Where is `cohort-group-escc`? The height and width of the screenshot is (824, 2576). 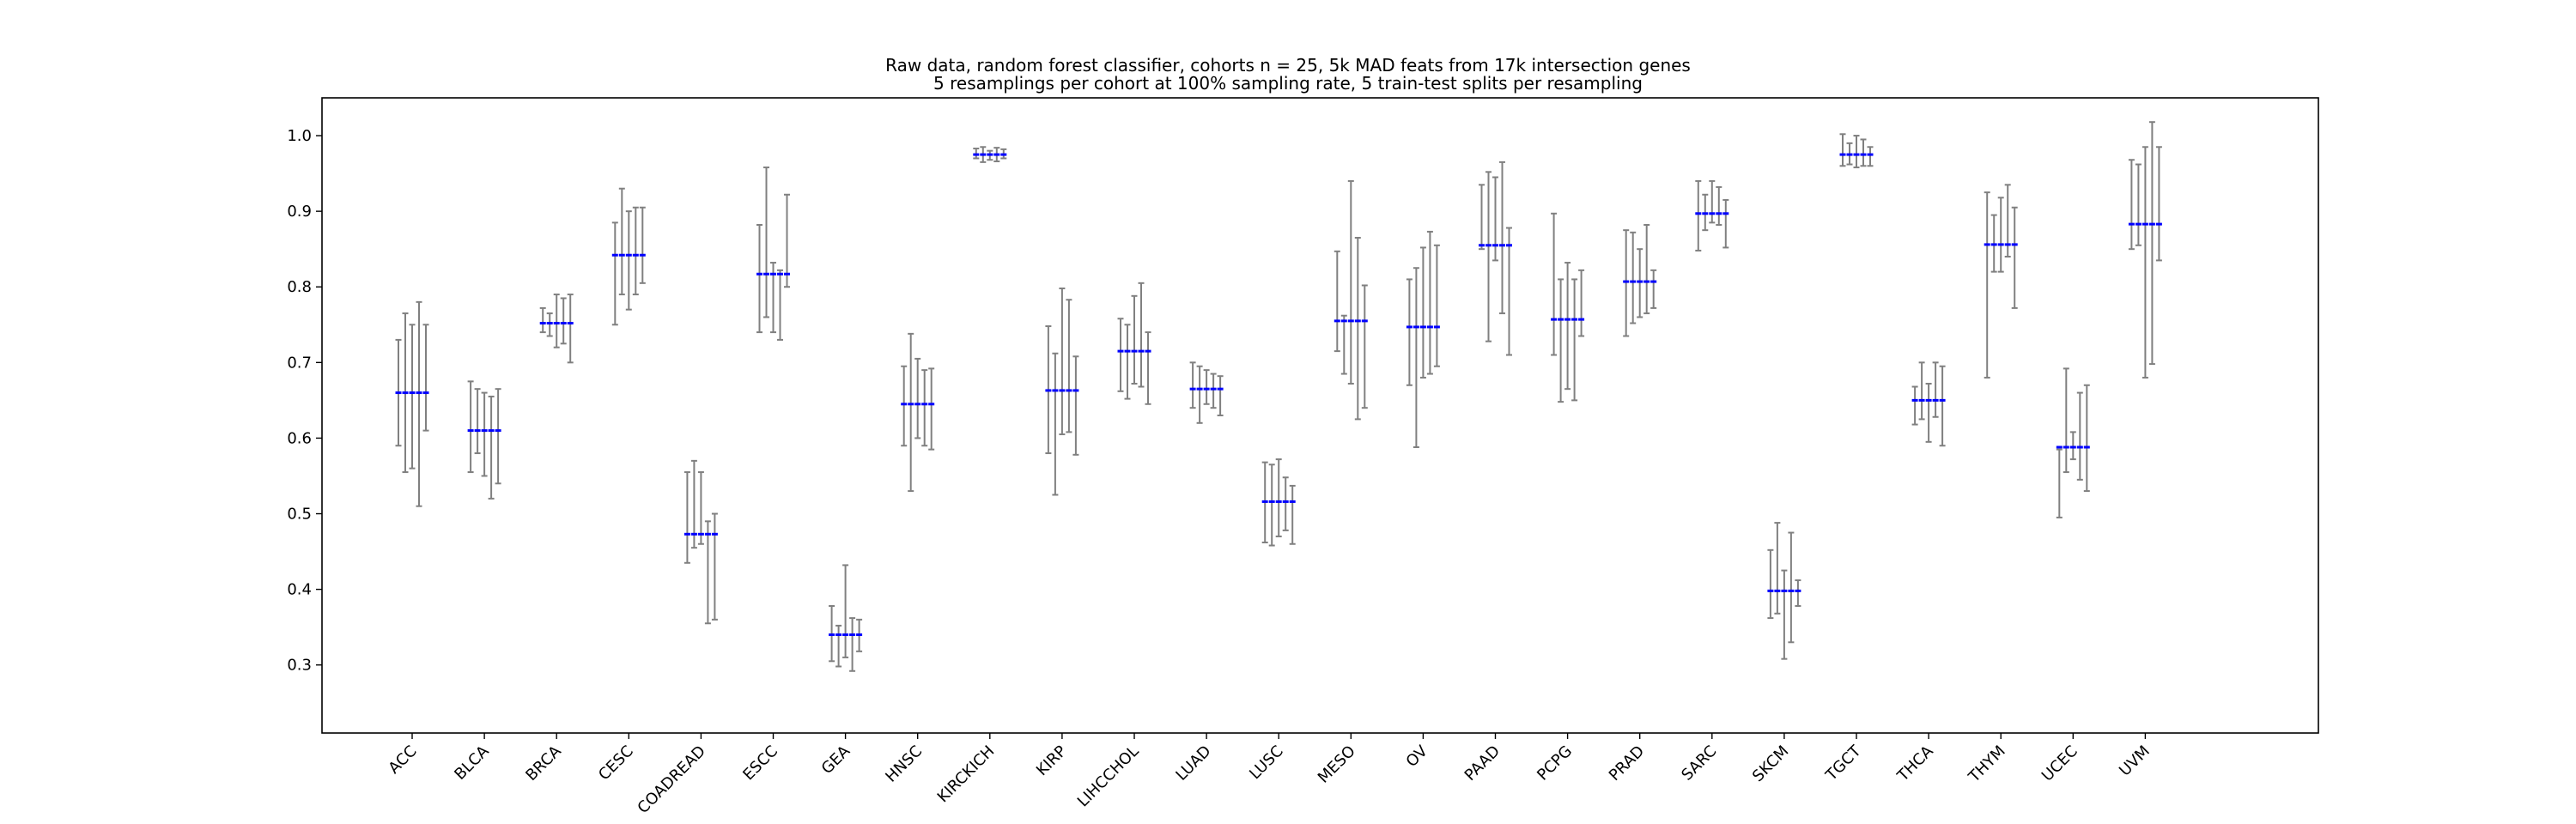 cohort-group-escc is located at coordinates (773, 254).